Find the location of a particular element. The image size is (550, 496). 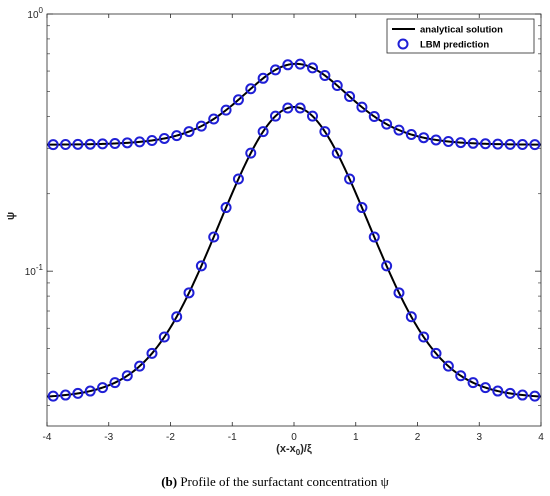

x-tick-label: 1 is located at coordinates (356, 437).